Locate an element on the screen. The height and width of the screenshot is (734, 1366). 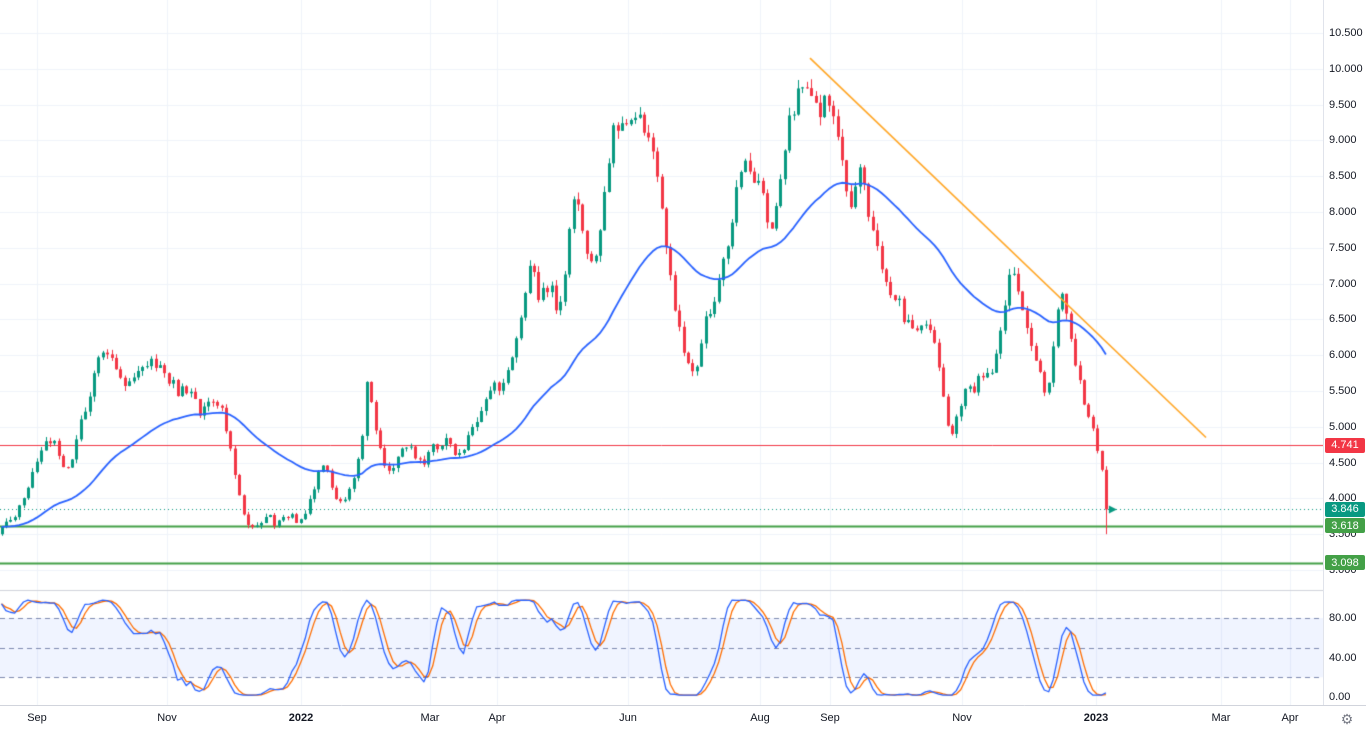
time-tick-label: 2022 is located at coordinates (301, 718).